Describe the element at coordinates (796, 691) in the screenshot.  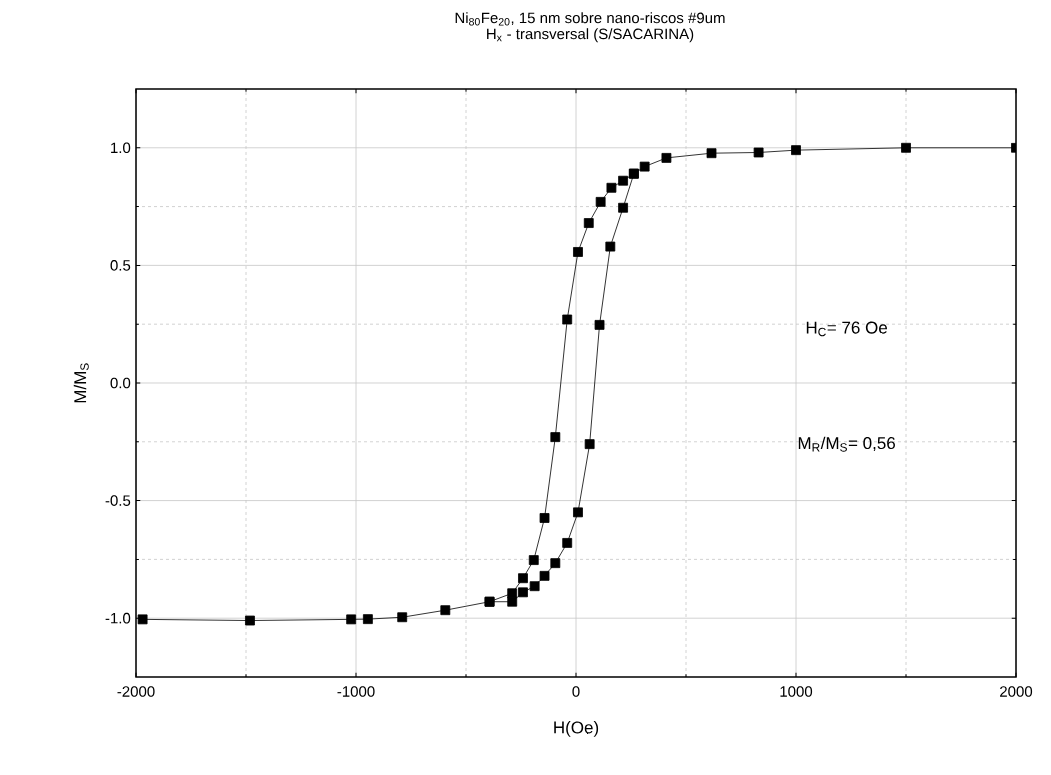
I see `x-tick-label: 1000` at that location.